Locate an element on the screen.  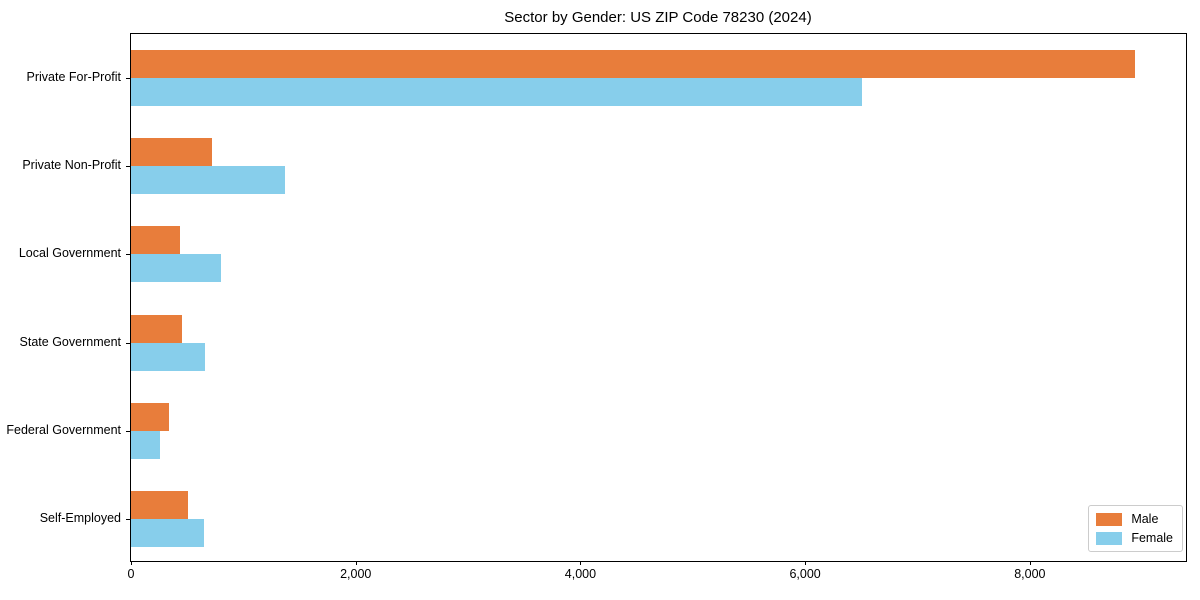
legend-item-female: Female is located at coordinates (1134, 538).